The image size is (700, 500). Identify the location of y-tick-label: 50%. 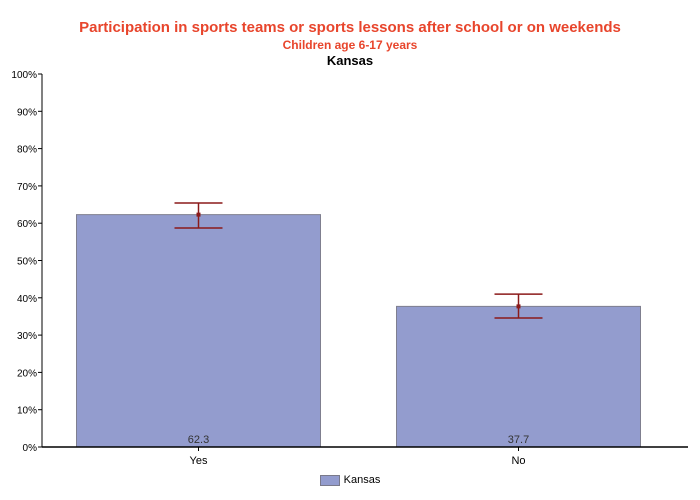
(27, 262).